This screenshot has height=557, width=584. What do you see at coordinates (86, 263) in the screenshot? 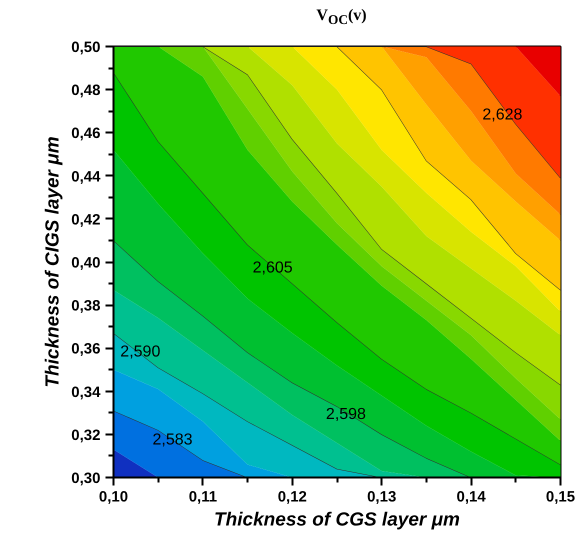
I see `y-tick-label: 0,40` at bounding box center [86, 263].